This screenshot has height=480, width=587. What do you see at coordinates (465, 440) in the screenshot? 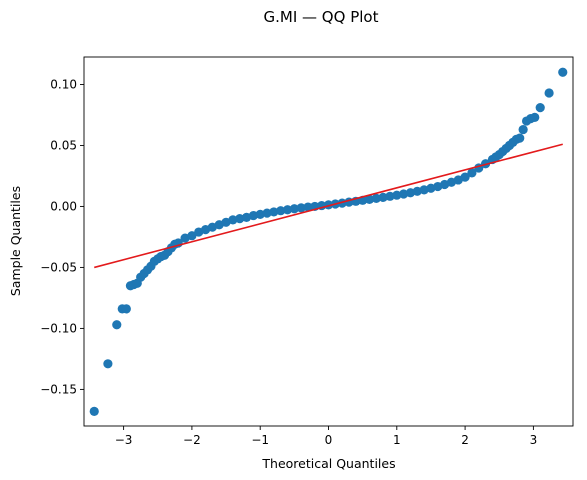
I see `x-tick-label: 2` at bounding box center [465, 440].